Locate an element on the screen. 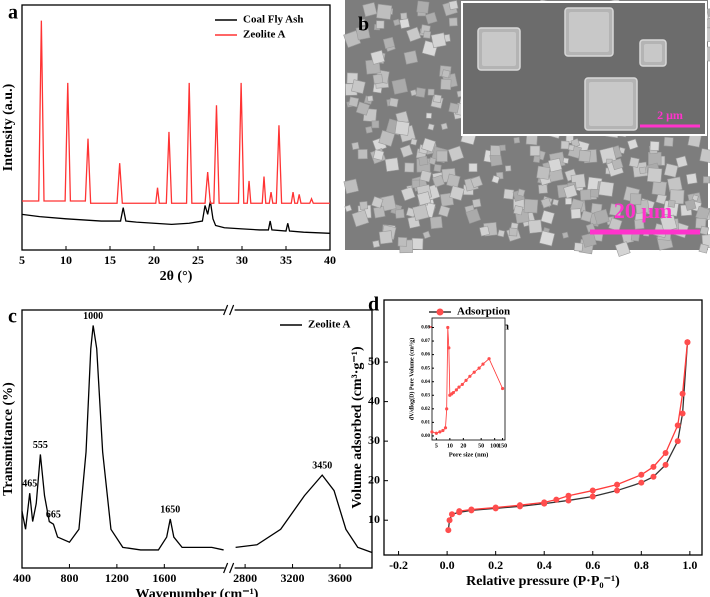 The width and height of the screenshot is (710, 597). y-tick-label: 0.03 is located at coordinates (425, 395).